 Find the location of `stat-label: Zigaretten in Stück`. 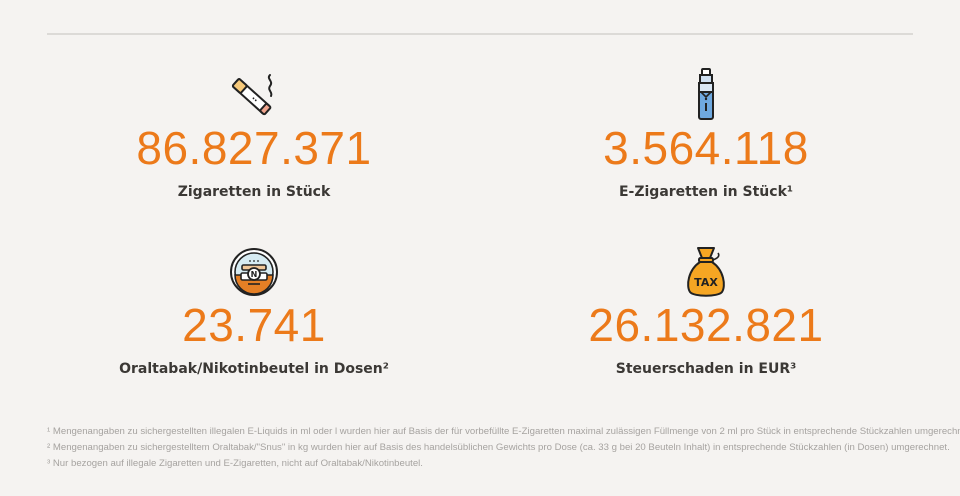

stat-label: Zigaretten in Stück is located at coordinates (254, 192).